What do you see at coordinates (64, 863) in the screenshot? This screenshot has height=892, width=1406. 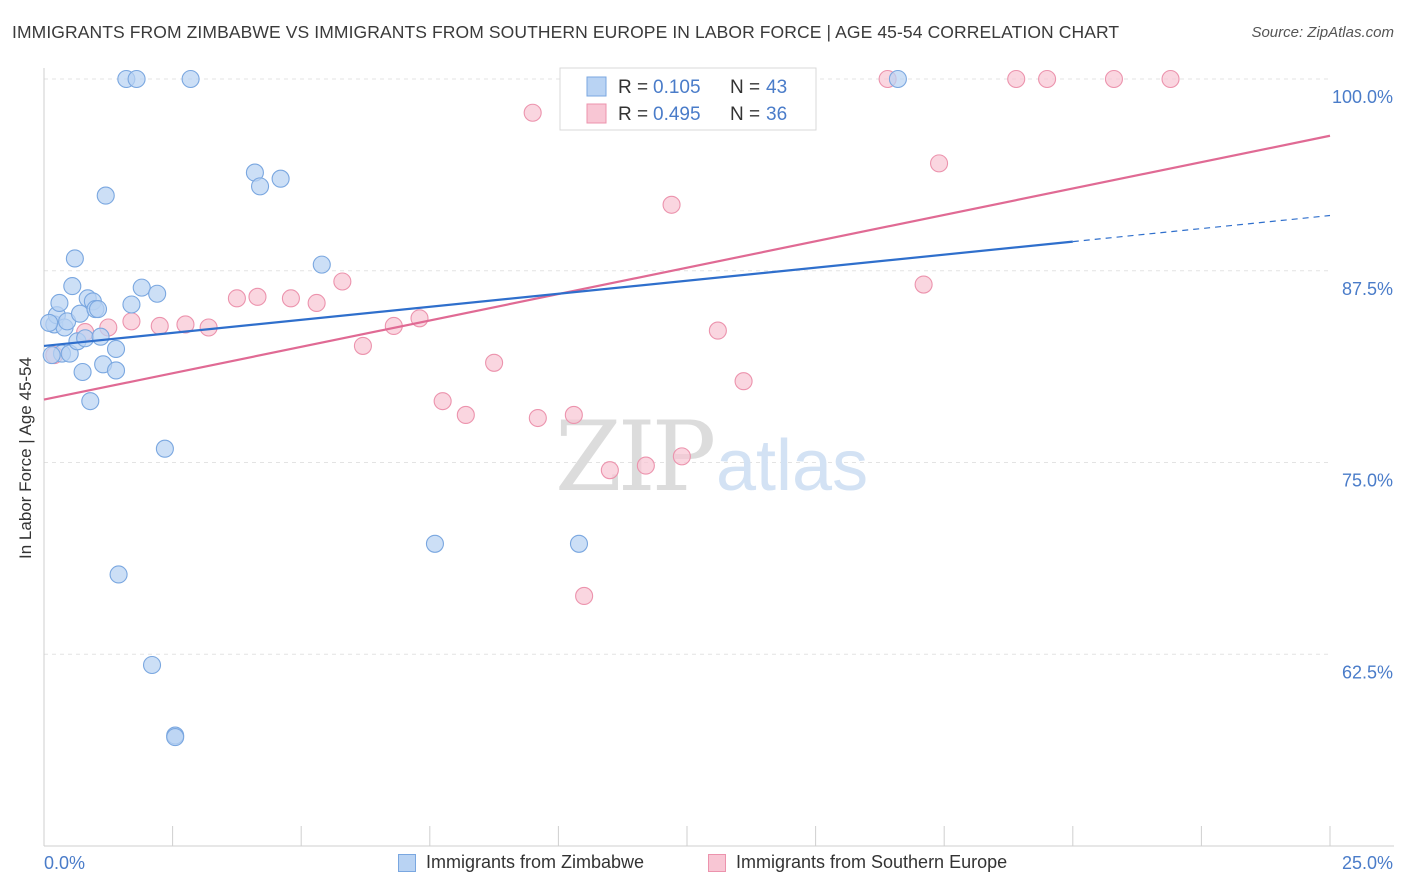 I see `x-tick-label: 0.0%` at bounding box center [64, 863].